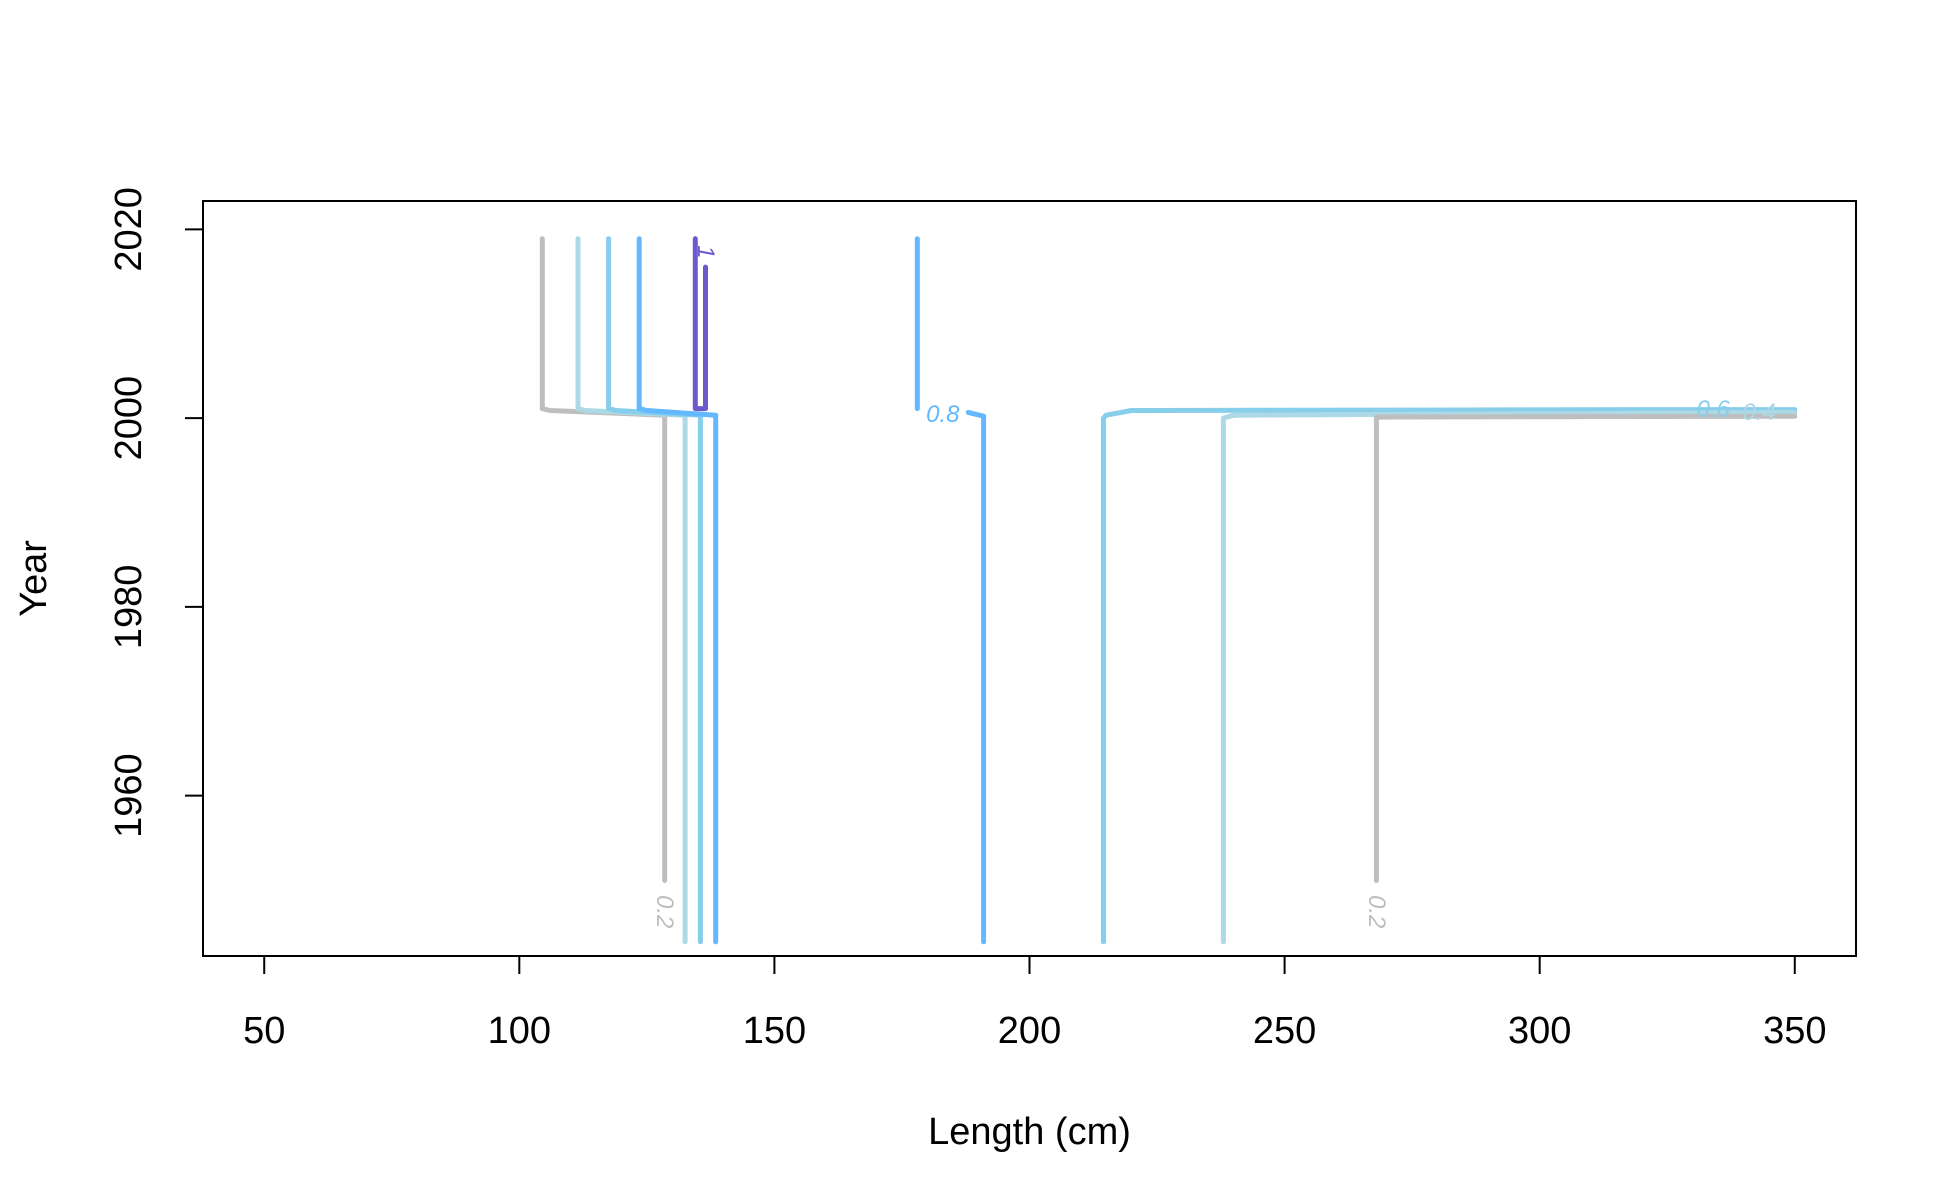 The height and width of the screenshot is (1200, 1950). I want to click on y-axis-title: Year, so click(34, 578).